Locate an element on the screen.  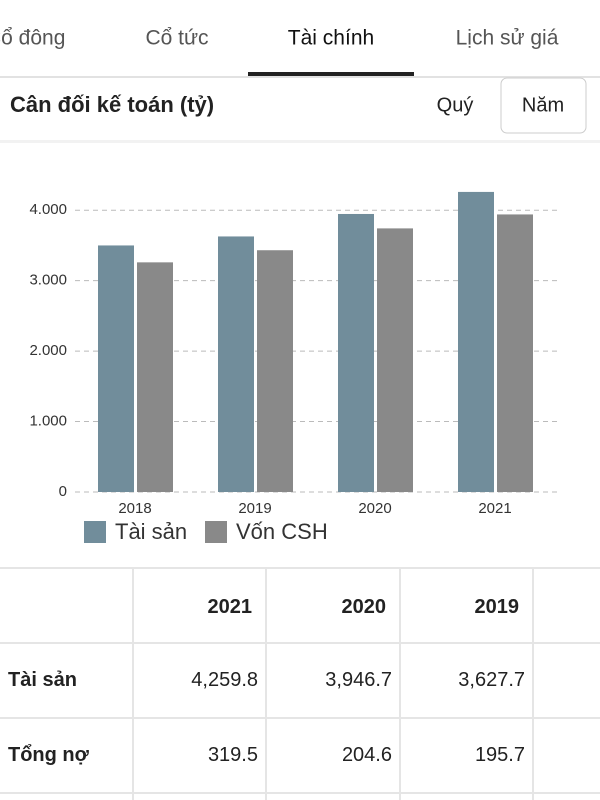
cell-value: 195.7 is located at coordinates (500, 755).